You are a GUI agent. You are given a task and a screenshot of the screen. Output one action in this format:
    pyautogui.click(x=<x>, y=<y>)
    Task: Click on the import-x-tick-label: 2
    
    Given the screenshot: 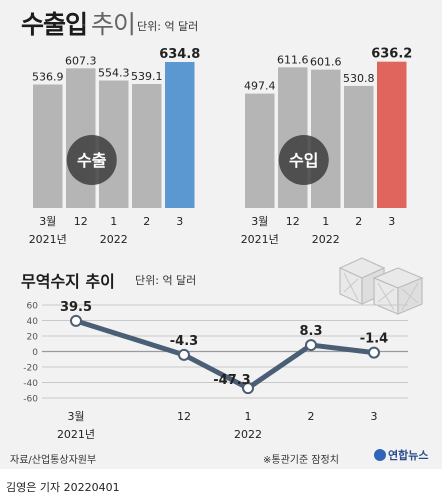 What is the action you would take?
    pyautogui.click(x=358, y=221)
    